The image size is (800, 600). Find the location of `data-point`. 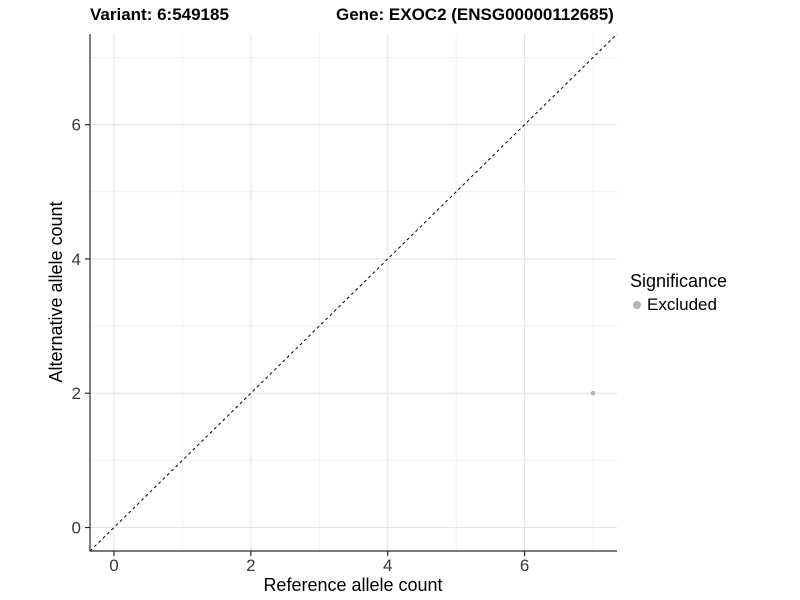

data-point is located at coordinates (593, 393).